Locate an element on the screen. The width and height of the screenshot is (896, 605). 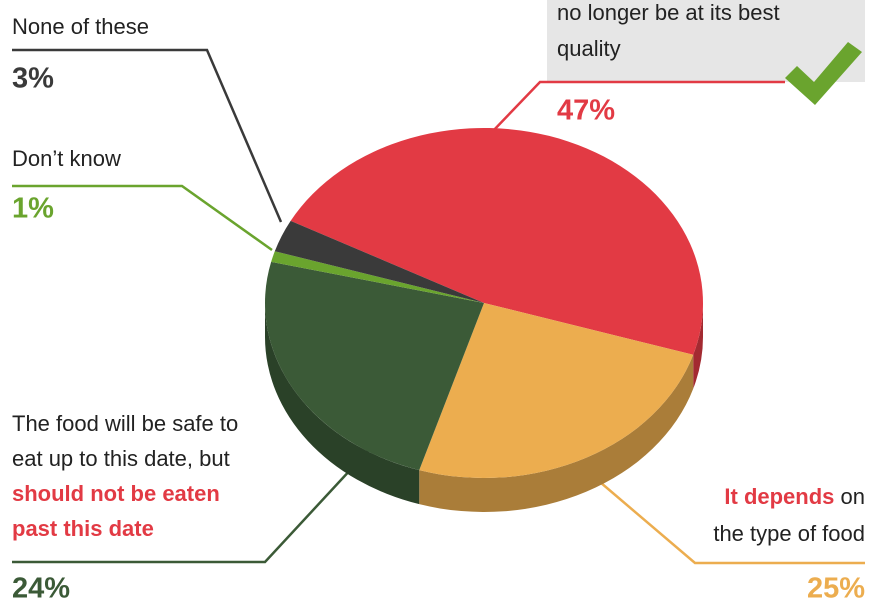
category-label: Don’t know is located at coordinates (66, 158).